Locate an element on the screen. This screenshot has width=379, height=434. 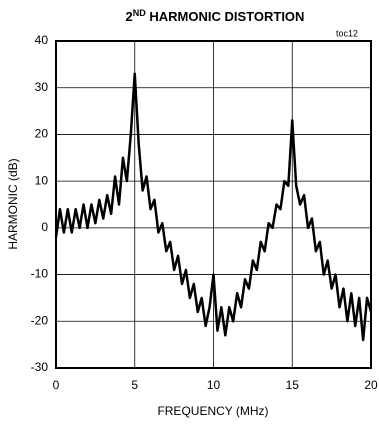
x-tick-label: 15 is located at coordinates (293, 385).